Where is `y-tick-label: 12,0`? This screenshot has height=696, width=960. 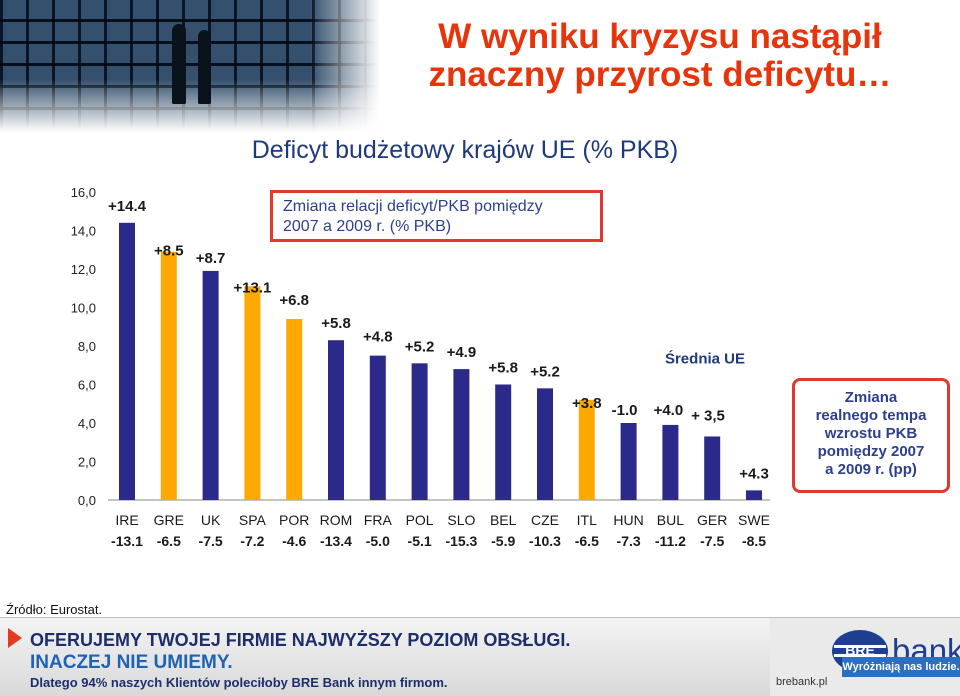
y-tick-label: 12,0 is located at coordinates (83, 269).